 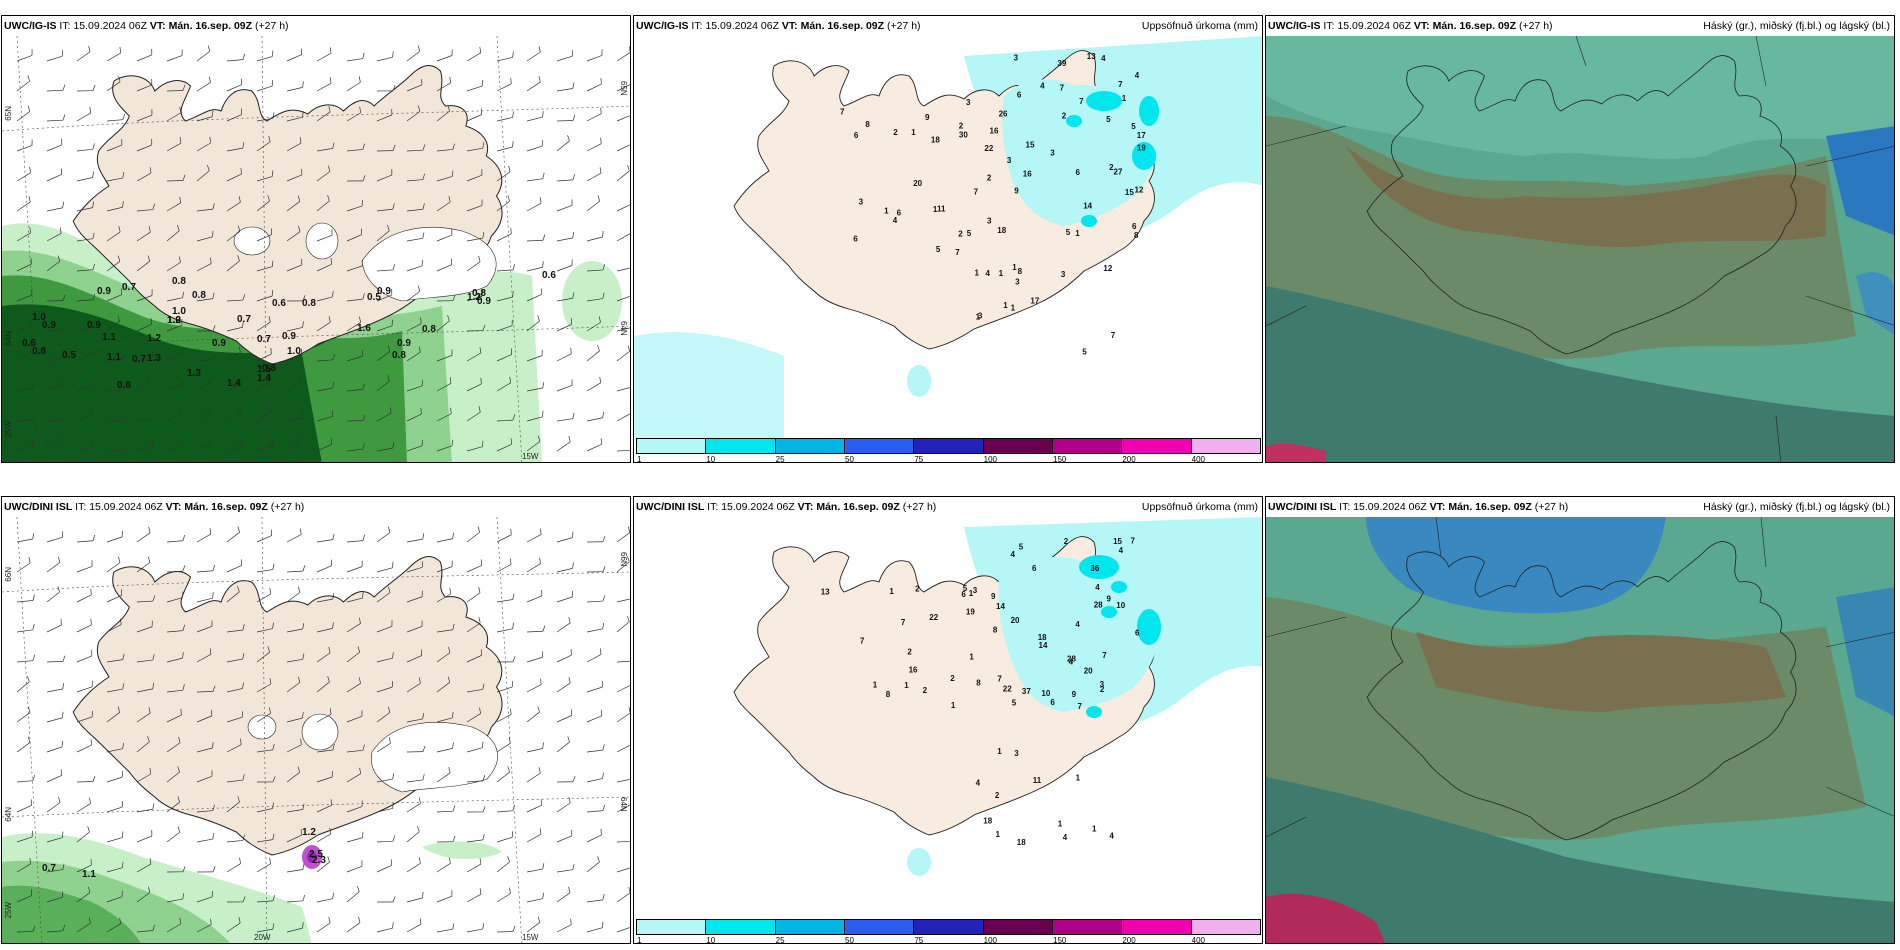 What do you see at coordinates (1535, 26) in the screenshot?
I see `lead-time: (+27 h)` at bounding box center [1535, 26].